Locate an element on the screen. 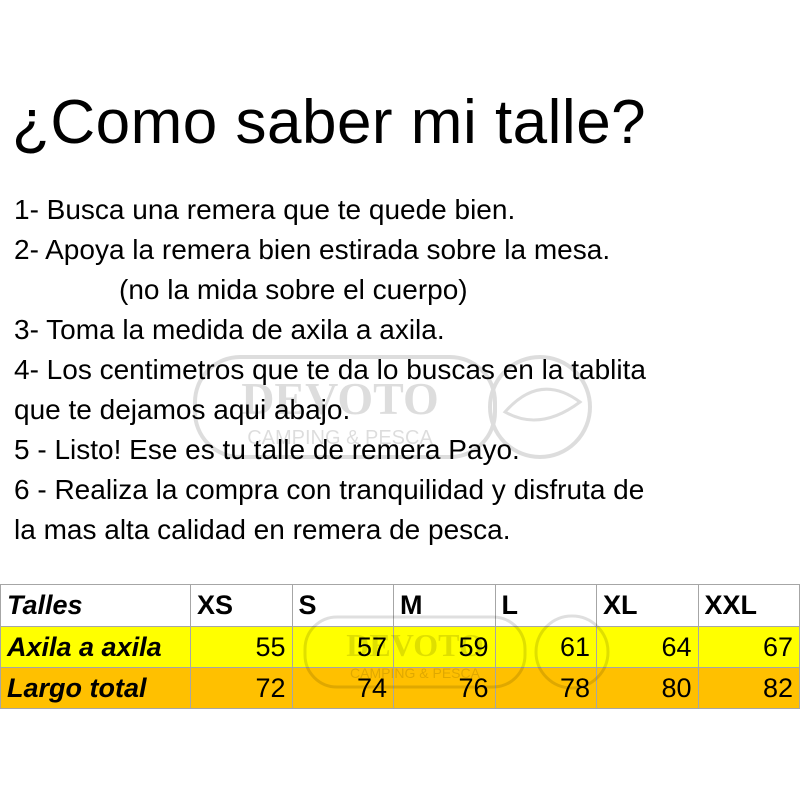 This screenshot has width=800, height=800. cell: 76 is located at coordinates (444, 688).